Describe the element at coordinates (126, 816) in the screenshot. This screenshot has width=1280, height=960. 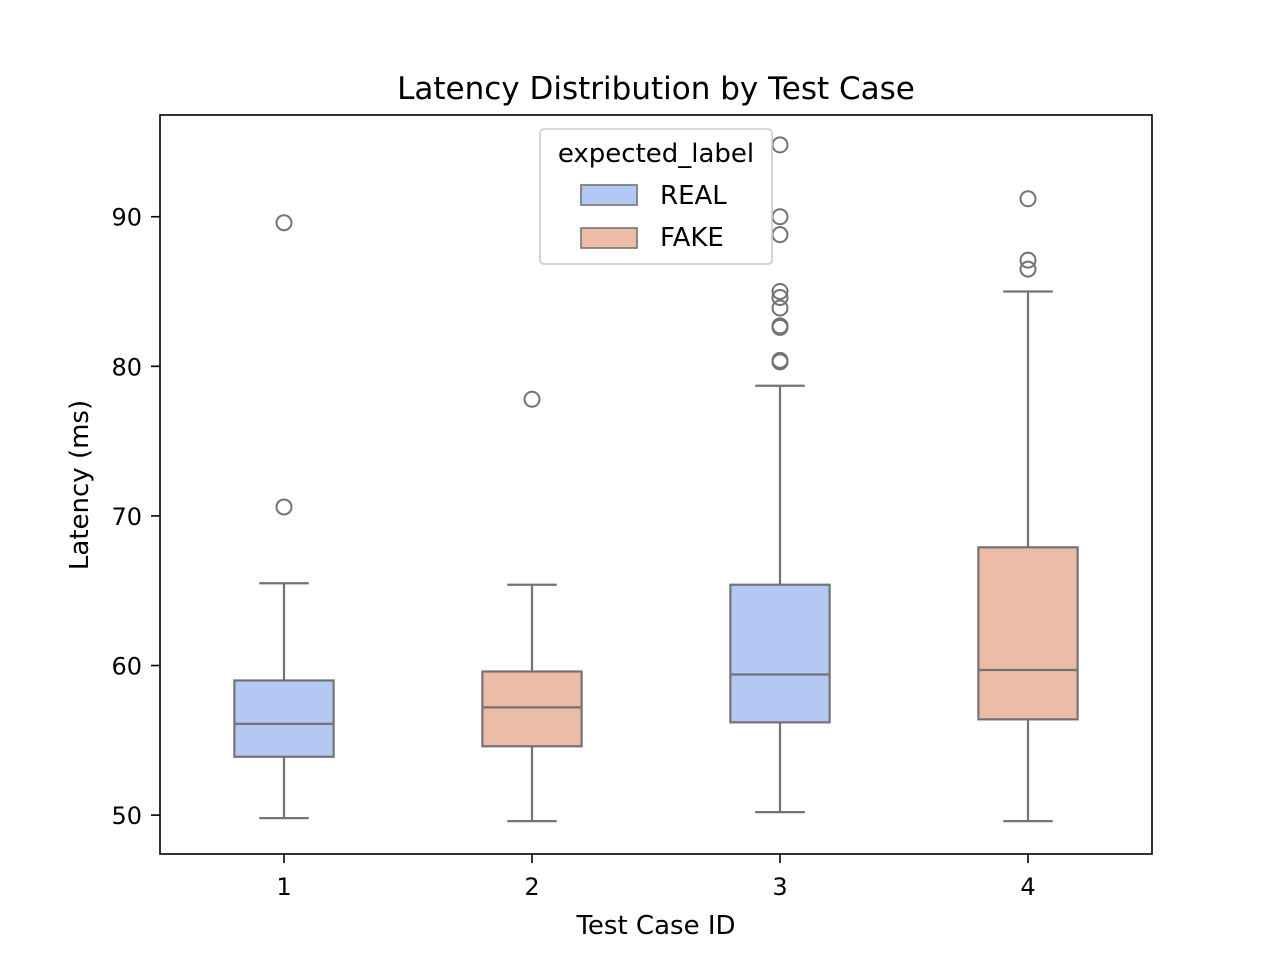
I see `y-tick-label-50: 50` at that location.